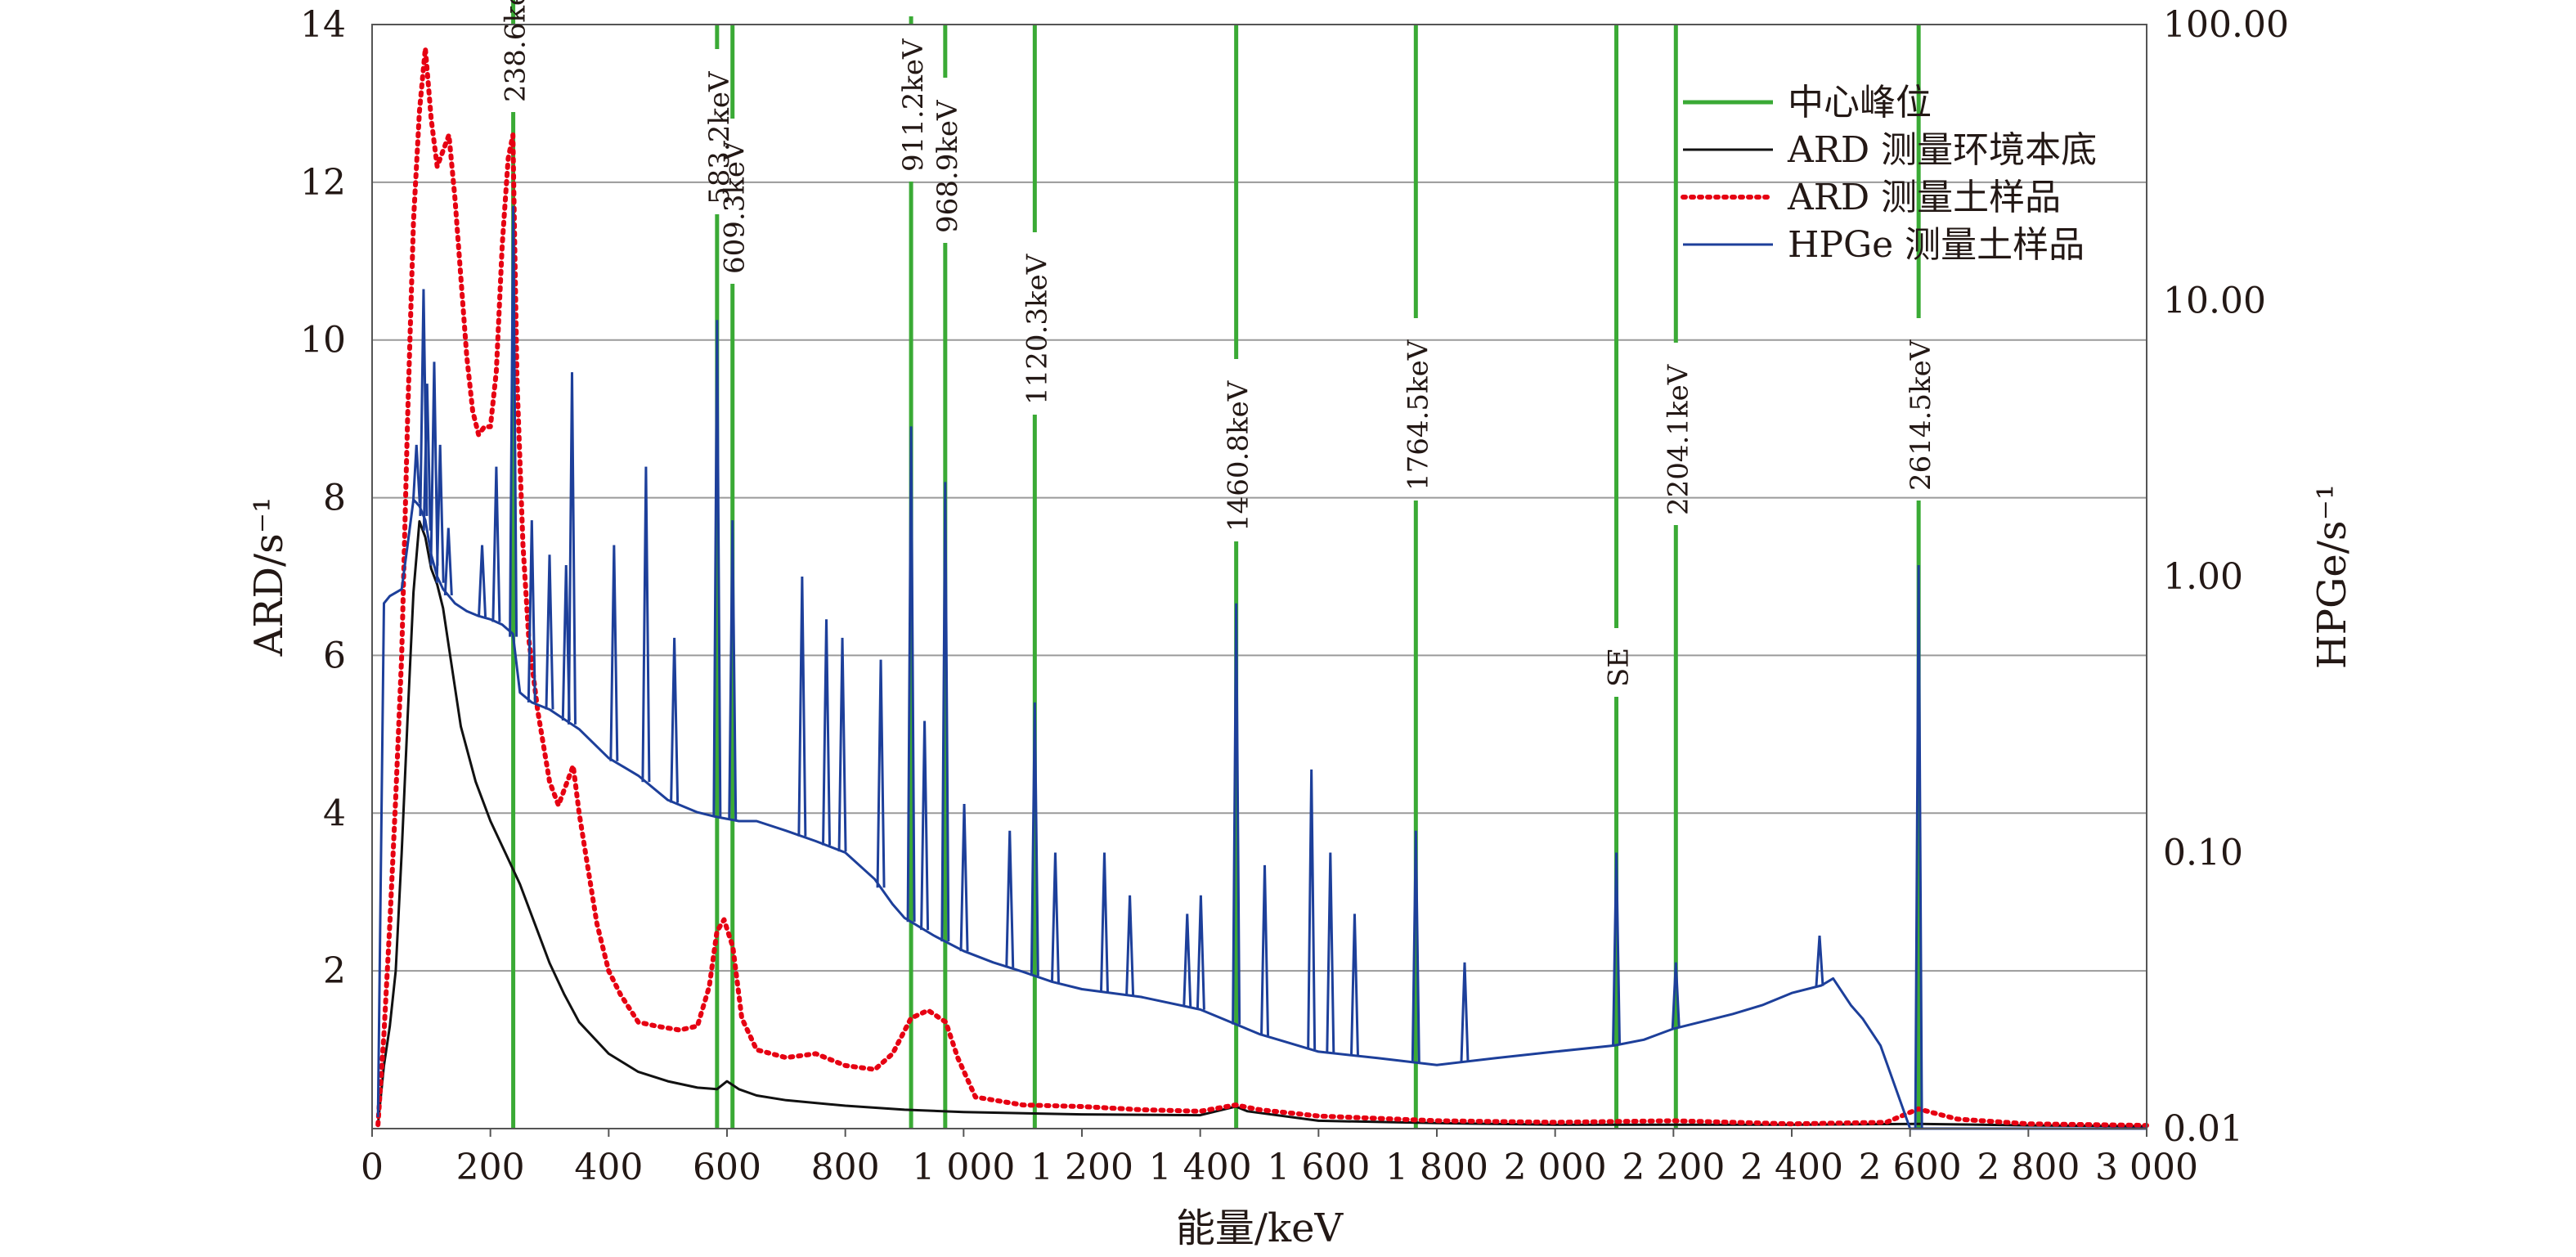 This screenshot has height=1257, width=2576. What do you see at coordinates (735, 207) in the screenshot?
I see `peak-label-2: 609.3keV` at bounding box center [735, 207].